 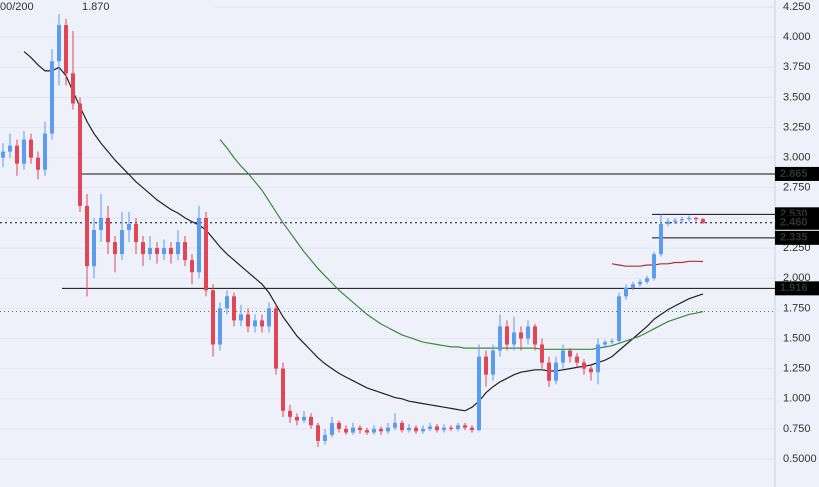 I want to click on y-tick-label: 1.500, so click(x=797, y=338).